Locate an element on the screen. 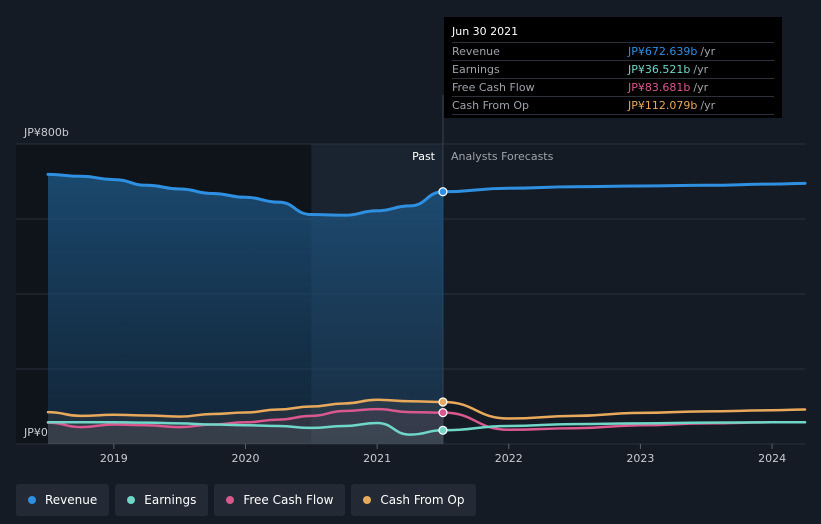  tooltip-label: Cash From Op is located at coordinates (491, 105).